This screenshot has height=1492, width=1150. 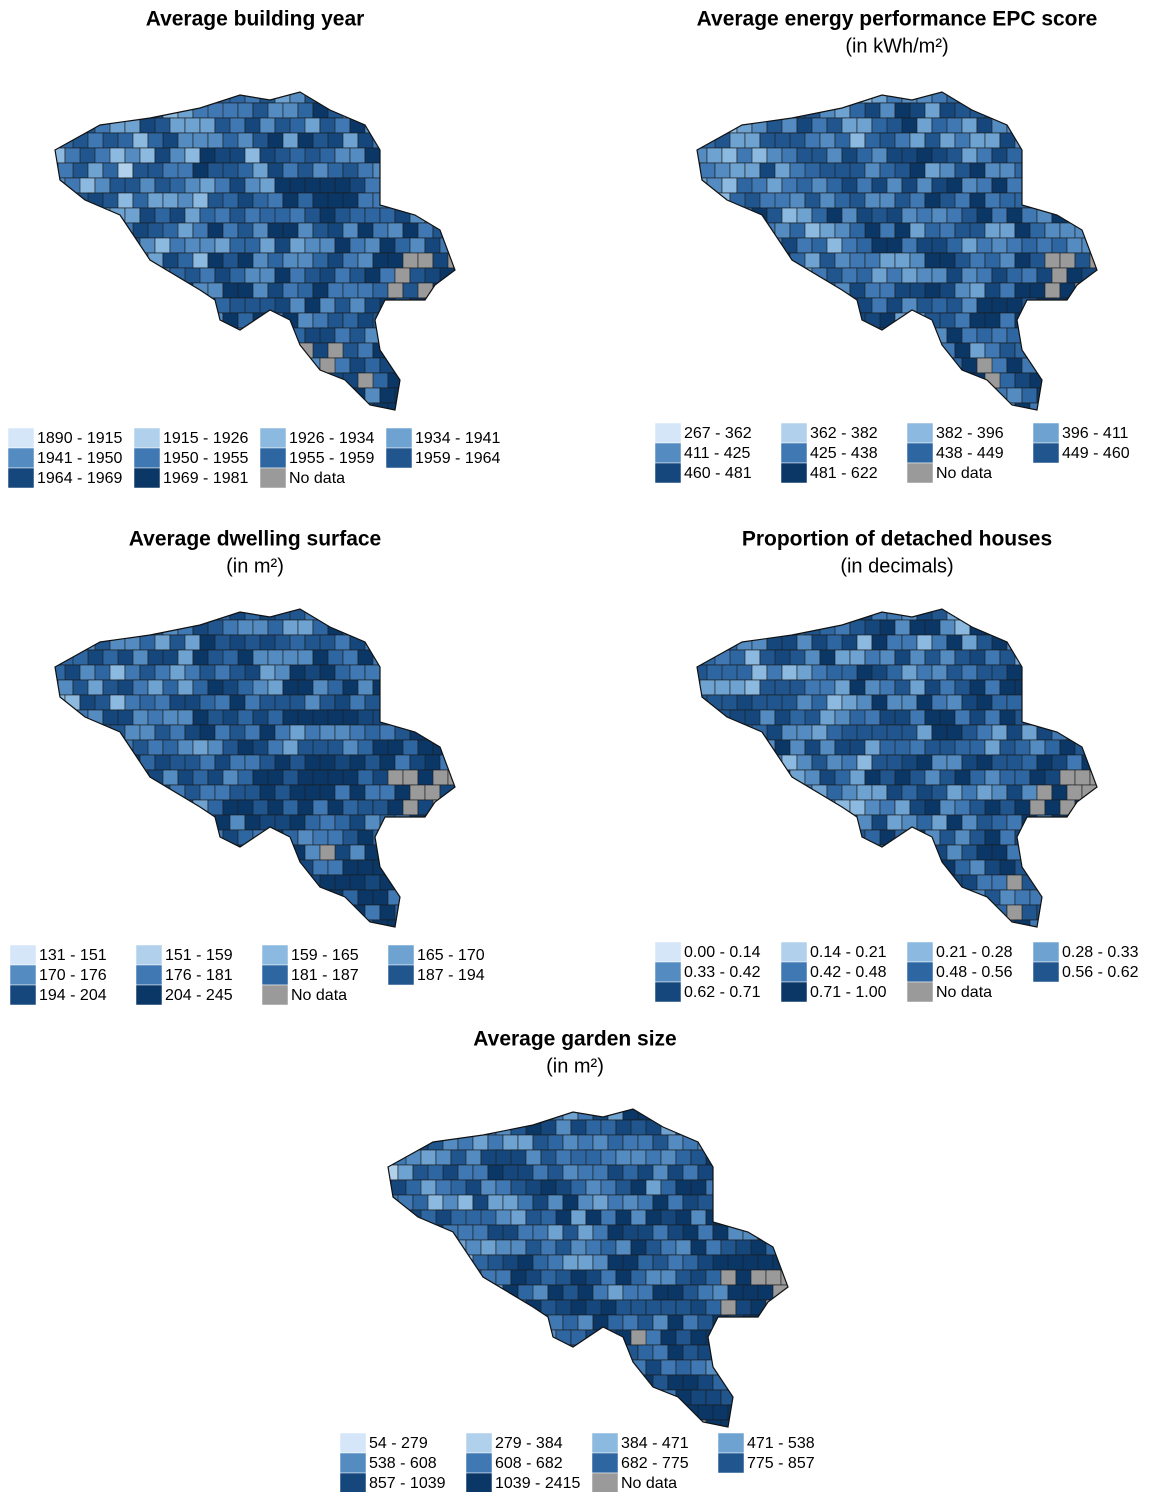 What do you see at coordinates (588, 1268) in the screenshot?
I see `border` at bounding box center [588, 1268].